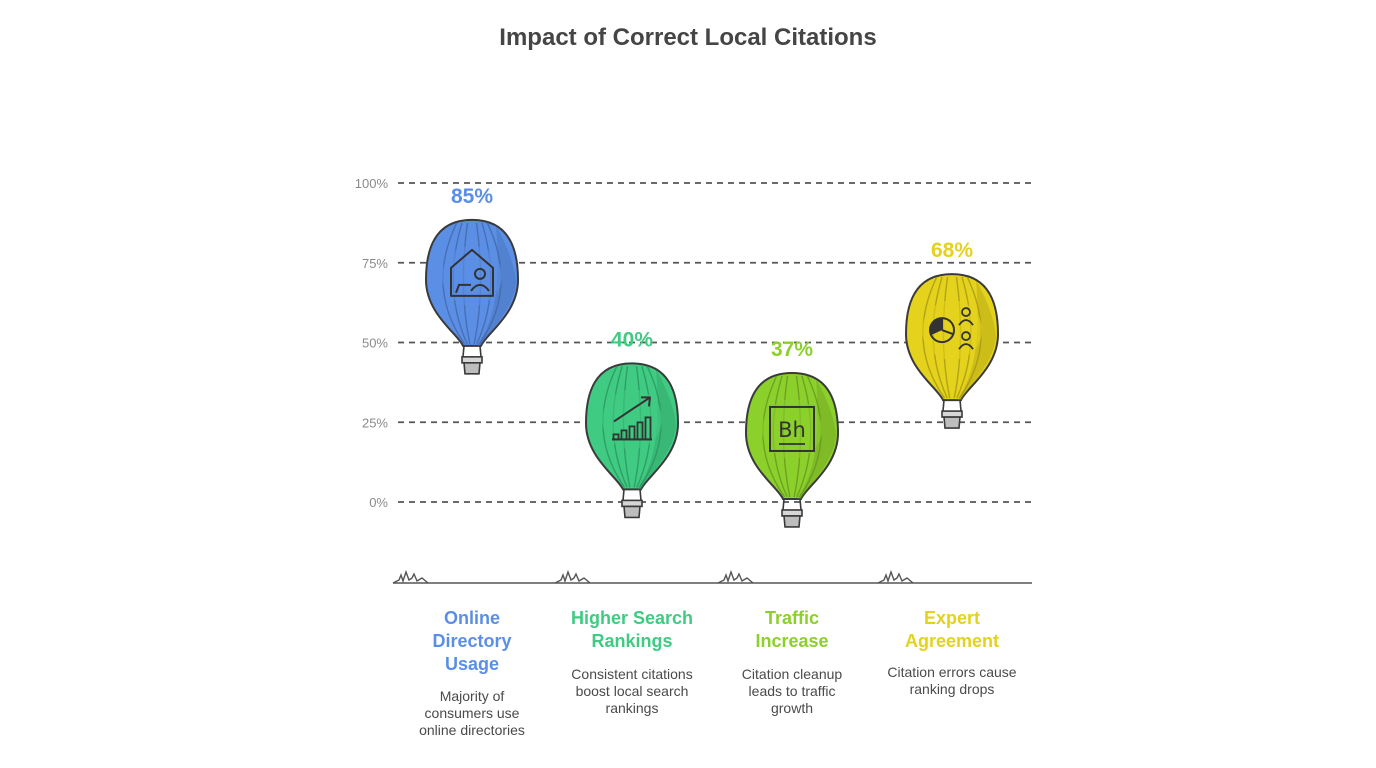 This screenshot has height=768, width=1376. I want to click on balloon-house-user: 85%, so click(472, 280).